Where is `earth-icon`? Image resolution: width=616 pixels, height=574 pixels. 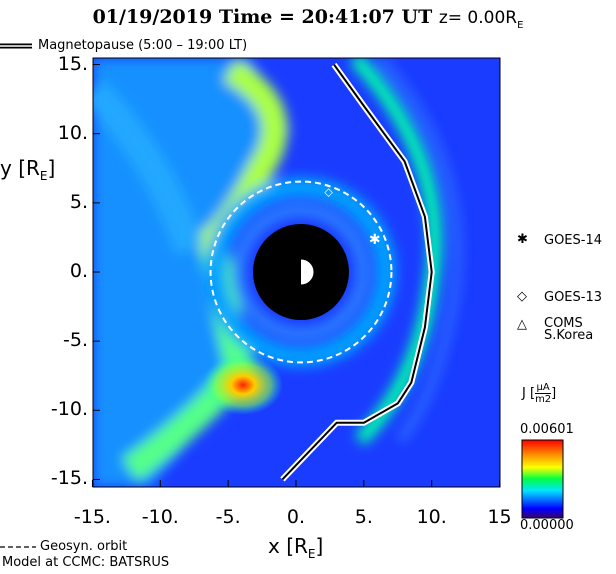
earth-icon is located at coordinates (301, 272).